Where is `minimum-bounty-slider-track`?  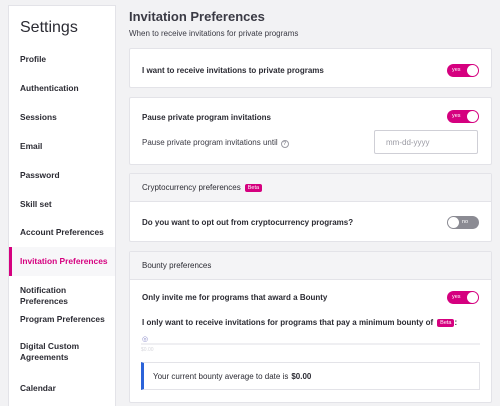
minimum-bounty-slider-track is located at coordinates (310, 344).